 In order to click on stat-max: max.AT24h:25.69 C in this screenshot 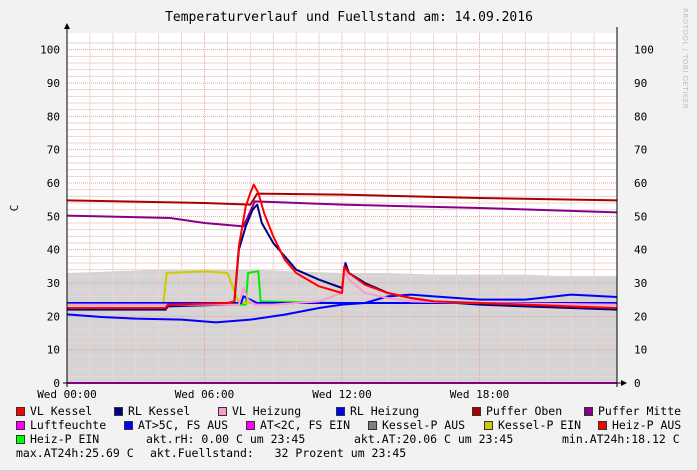, I will do `click(75, 453)`.